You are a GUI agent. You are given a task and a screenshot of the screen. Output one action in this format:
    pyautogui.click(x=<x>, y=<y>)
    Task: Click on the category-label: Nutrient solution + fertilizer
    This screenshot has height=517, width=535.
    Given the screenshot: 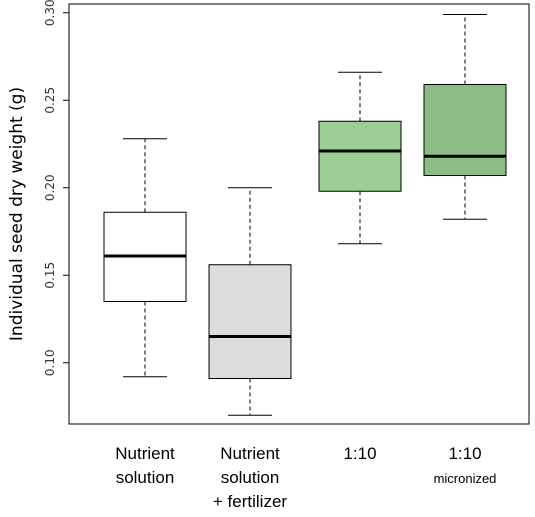 What is the action you would take?
    pyautogui.click(x=250, y=477)
    